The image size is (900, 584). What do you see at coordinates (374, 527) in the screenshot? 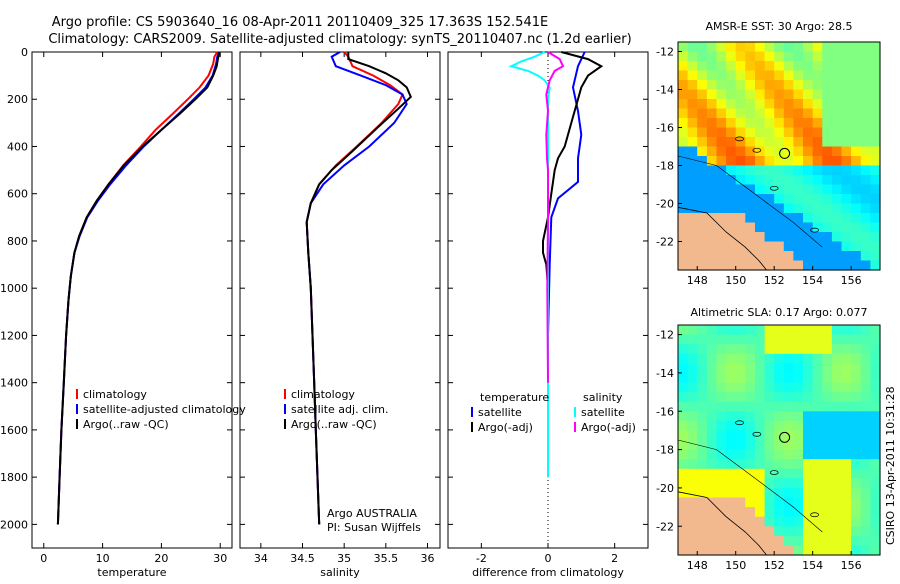
I see `float-annotation: PI: Susan Wijffels` at bounding box center [374, 527].